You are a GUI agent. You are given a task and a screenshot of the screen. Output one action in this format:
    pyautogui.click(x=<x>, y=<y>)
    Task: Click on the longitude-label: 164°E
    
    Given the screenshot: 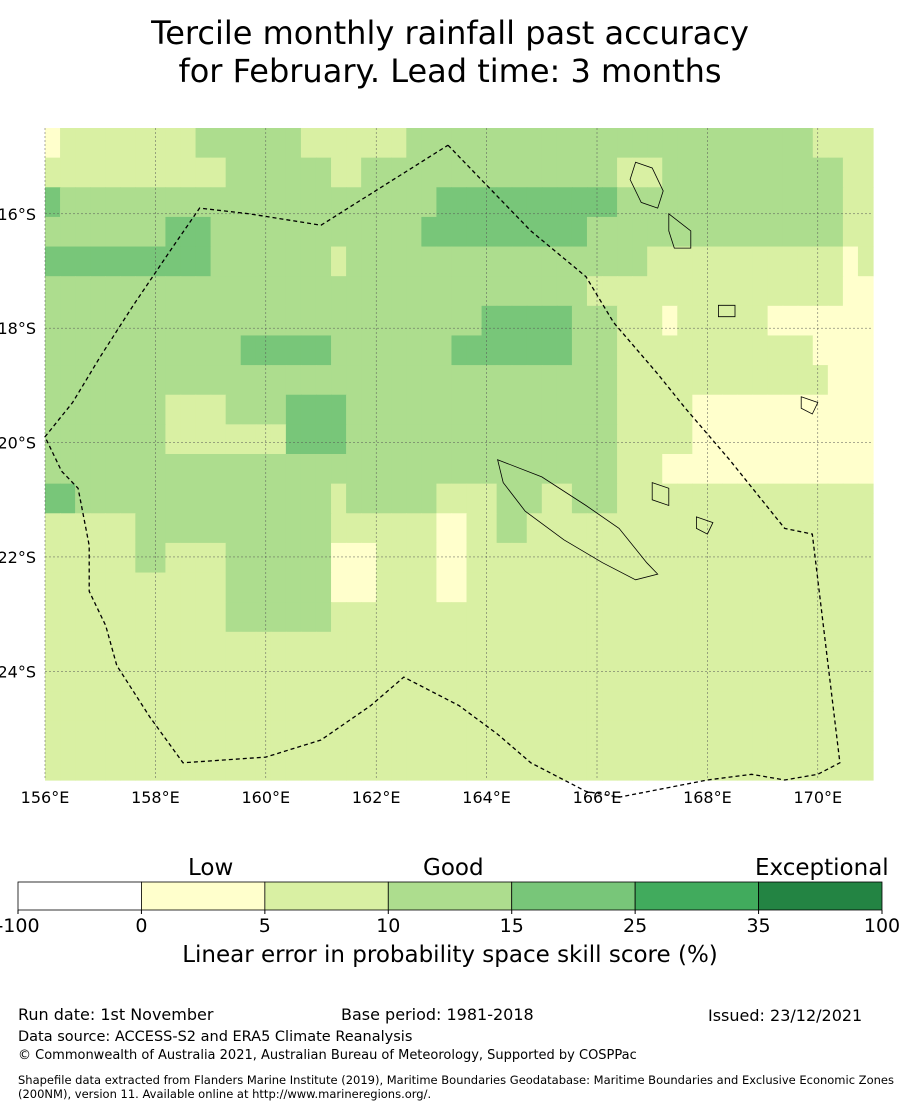 What is the action you would take?
    pyautogui.click(x=486, y=797)
    